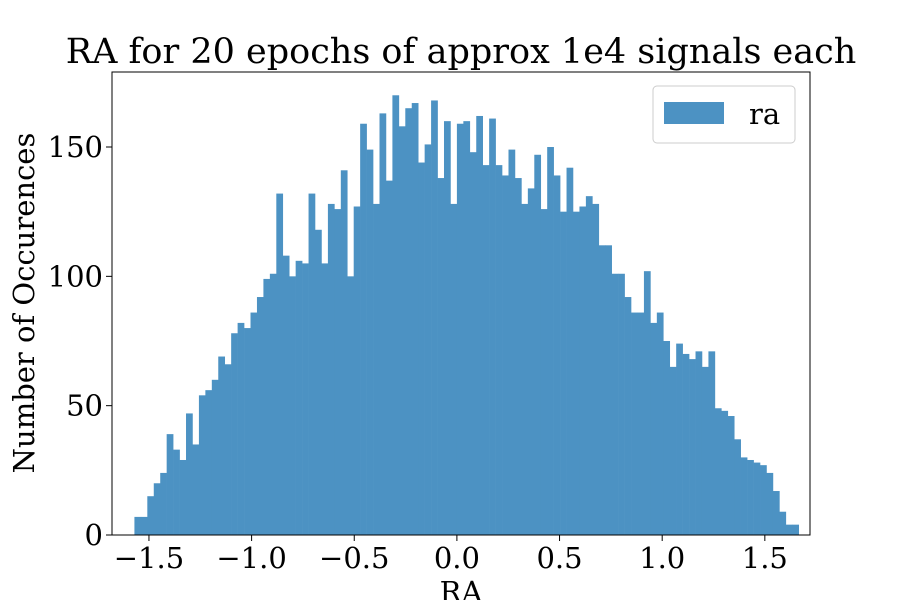 The height and width of the screenshot is (600, 900). I want to click on legend-label-ra: ra, so click(764, 114).